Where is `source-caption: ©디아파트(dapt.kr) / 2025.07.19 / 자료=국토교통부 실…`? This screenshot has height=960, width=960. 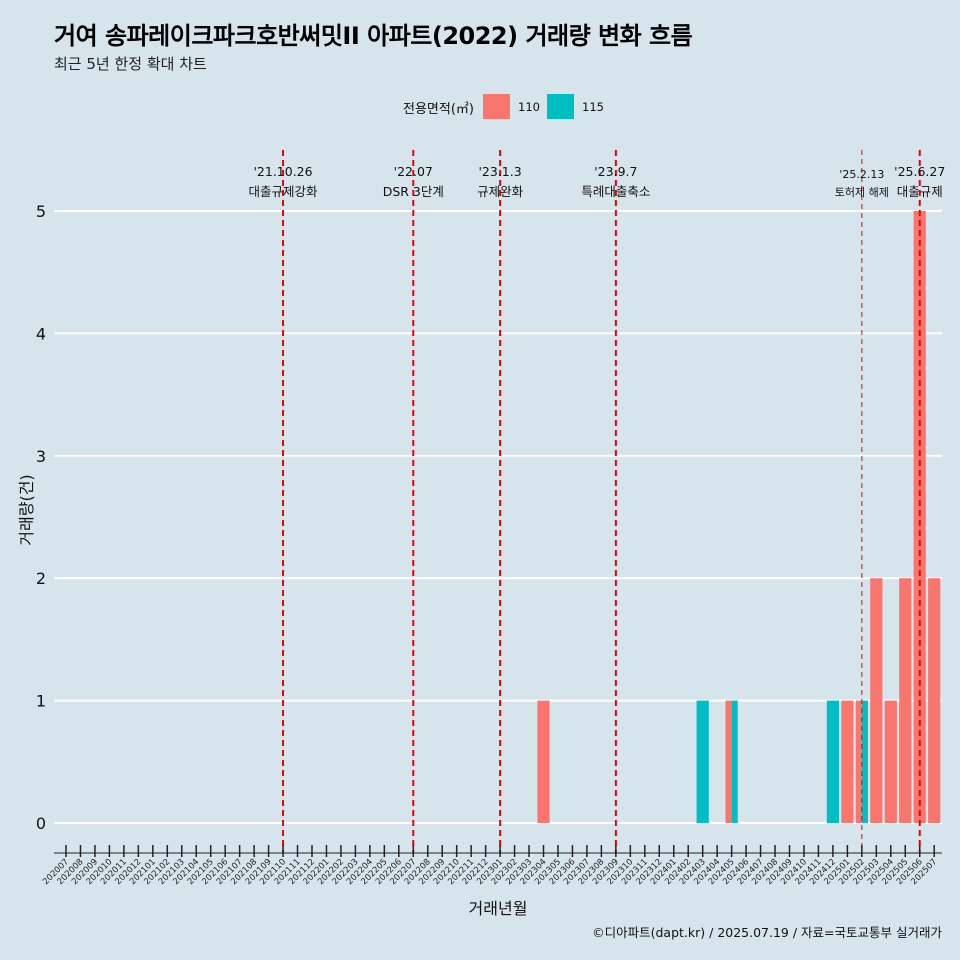
source-caption: ©디아파트(dapt.kr) / 2025.07.19 / 자료=국토교통부 실… is located at coordinates (767, 932).